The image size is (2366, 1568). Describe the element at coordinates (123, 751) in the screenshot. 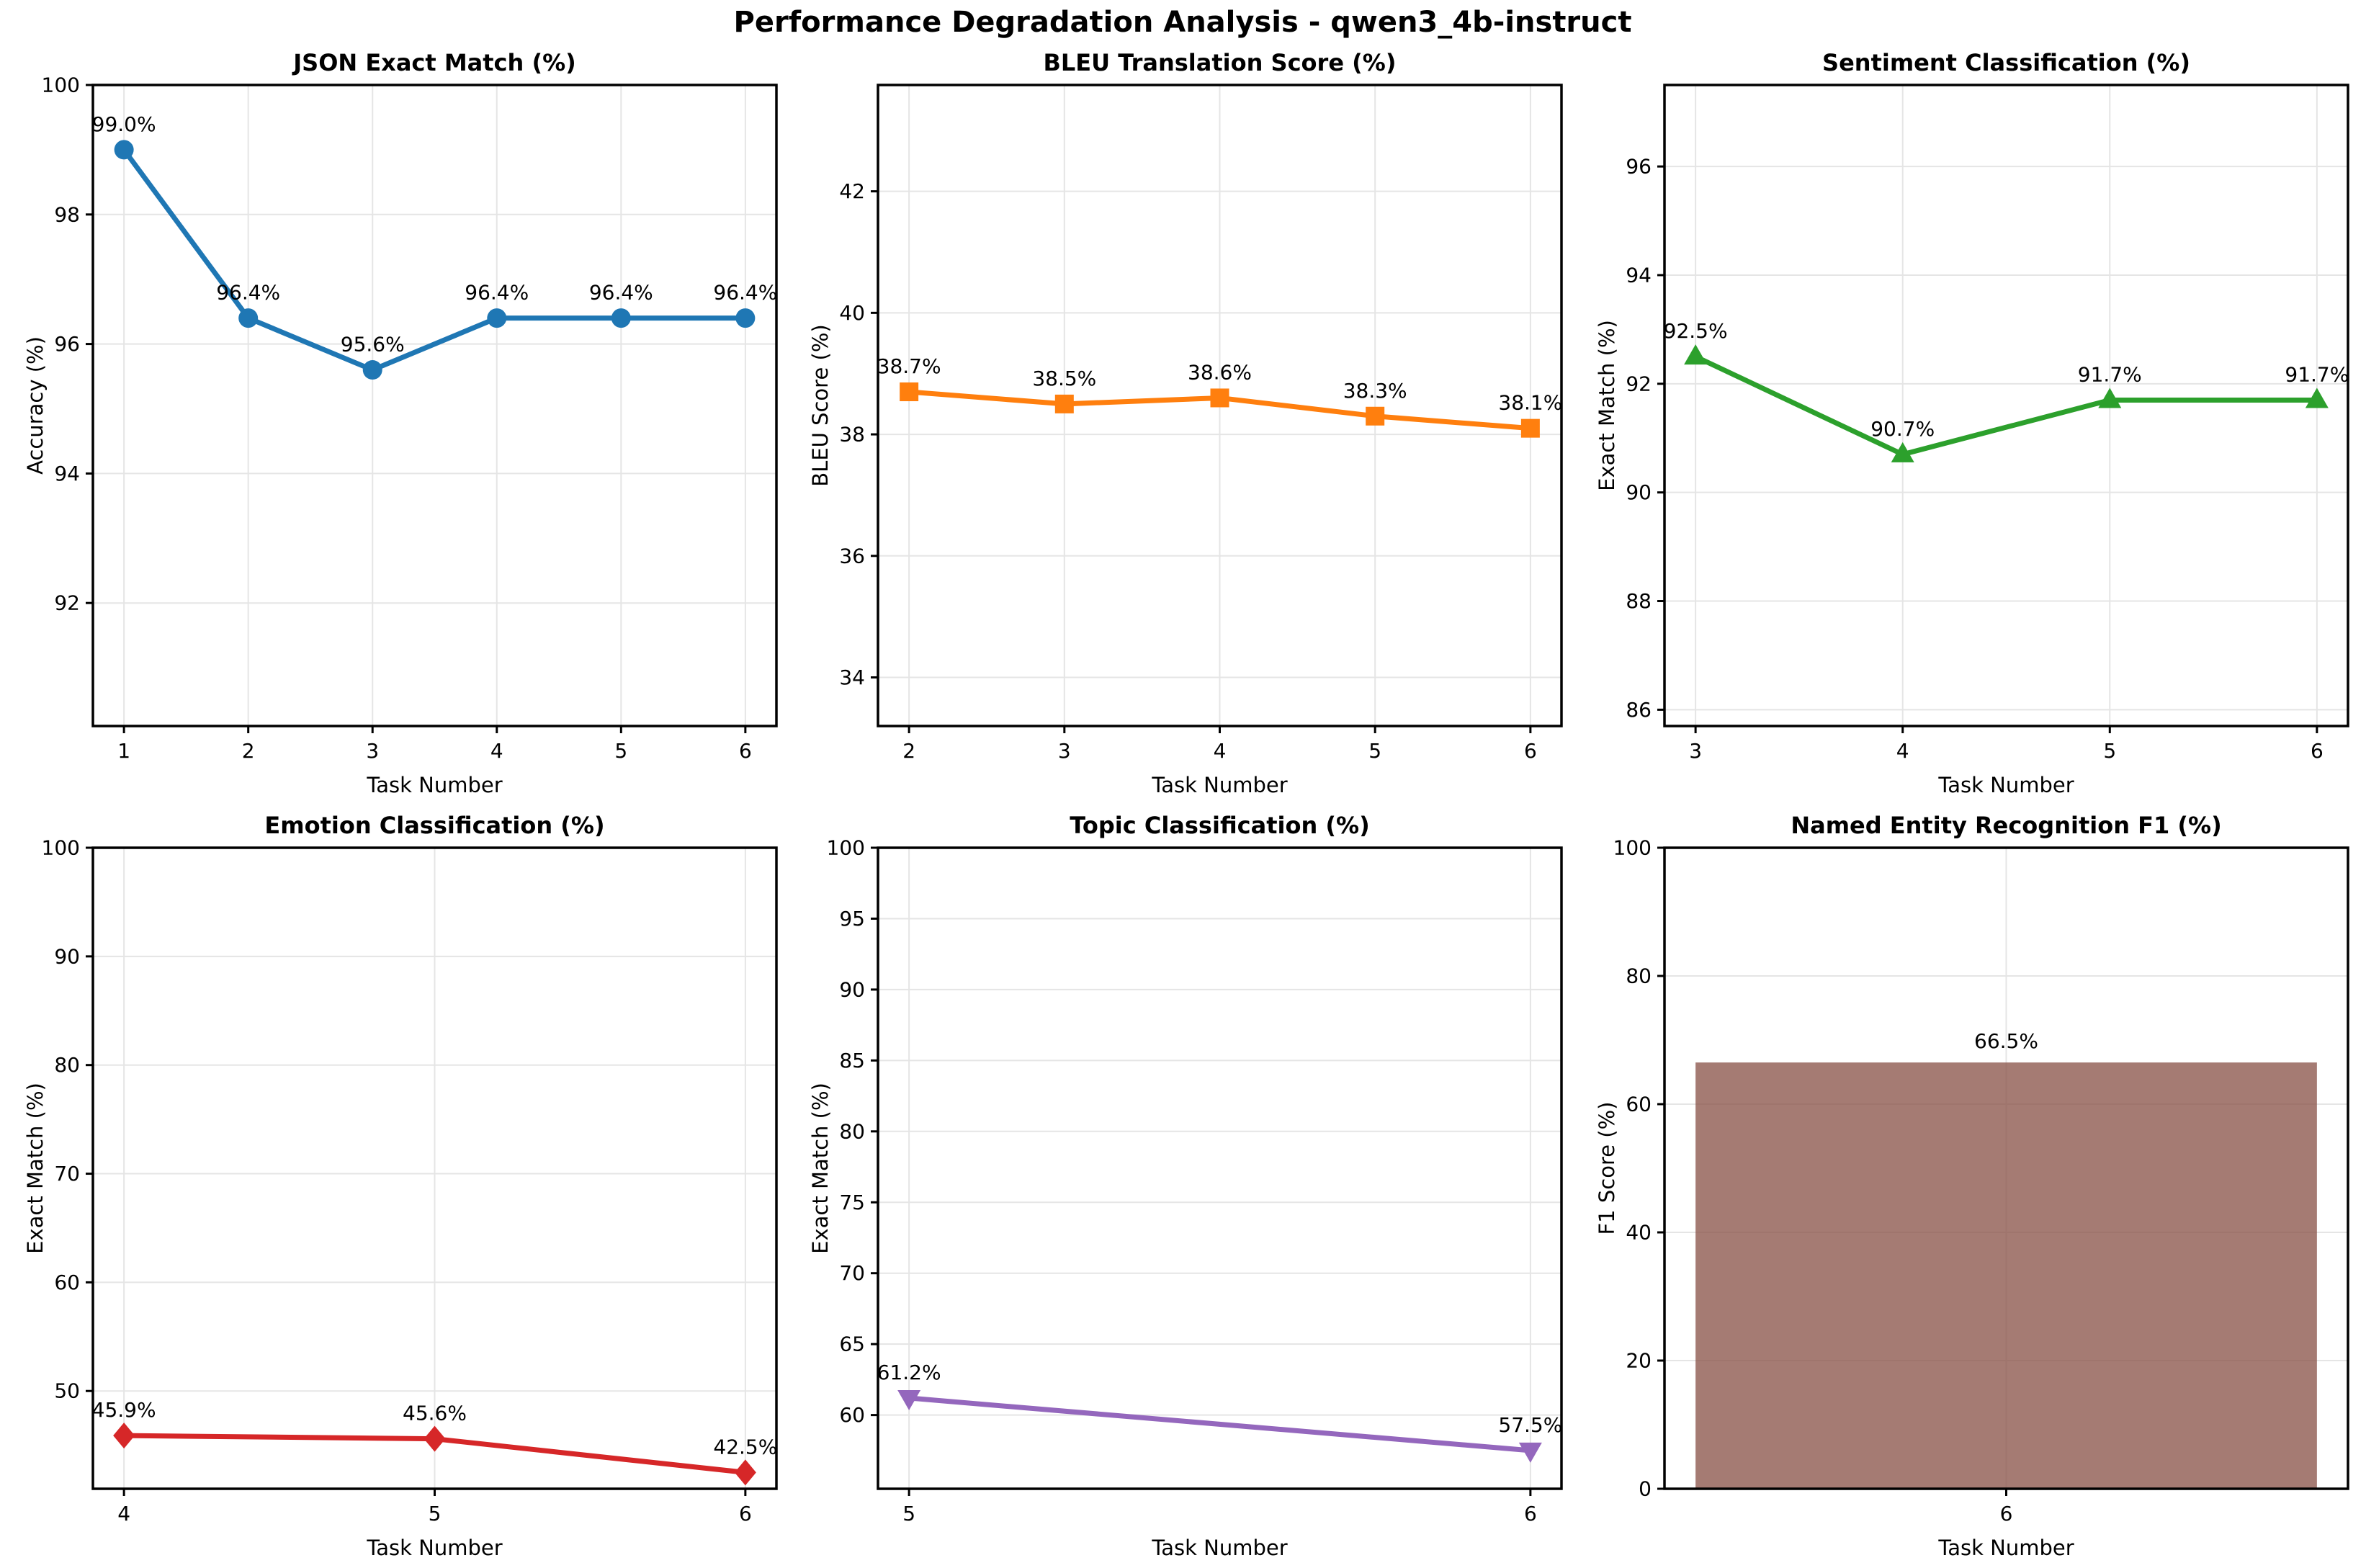

I see `x-tick-label: 1` at that location.